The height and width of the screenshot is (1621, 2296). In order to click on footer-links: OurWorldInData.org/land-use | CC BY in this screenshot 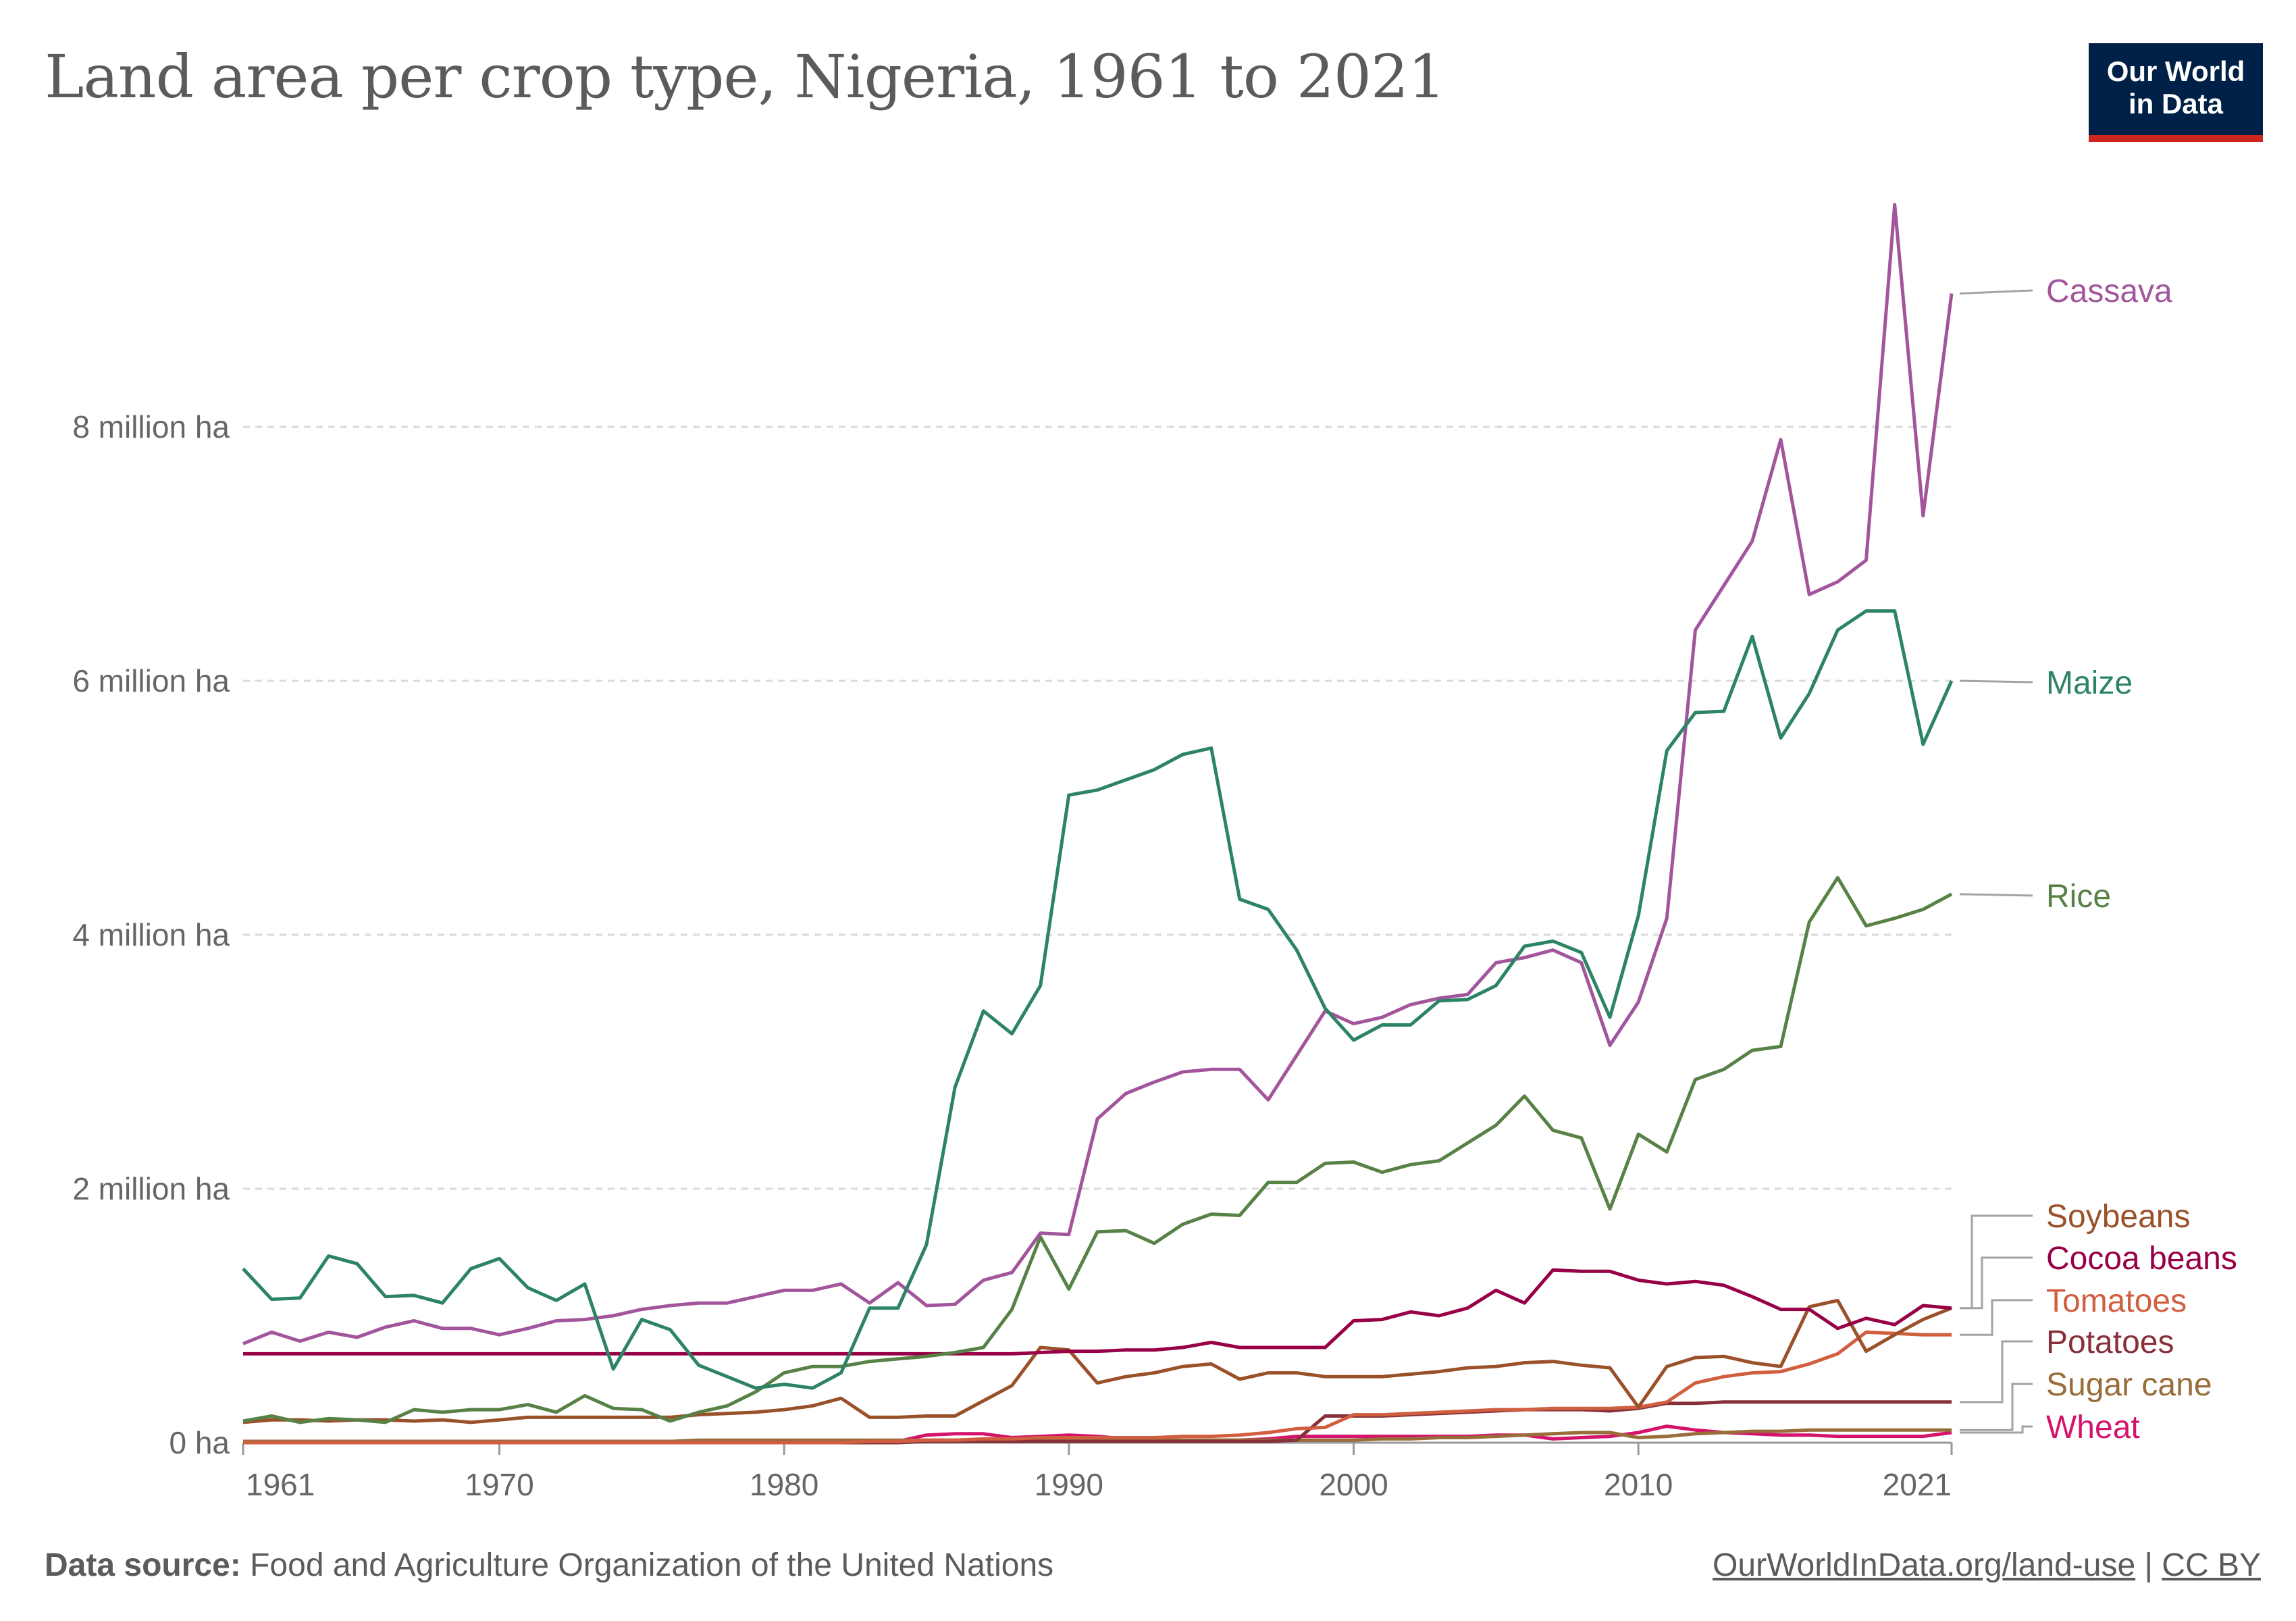, I will do `click(1987, 1565)`.